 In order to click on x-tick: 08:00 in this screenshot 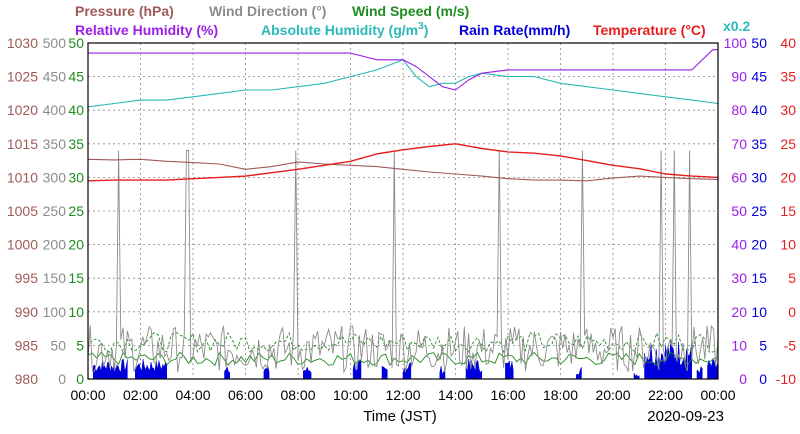, I will do `click(297, 395)`.